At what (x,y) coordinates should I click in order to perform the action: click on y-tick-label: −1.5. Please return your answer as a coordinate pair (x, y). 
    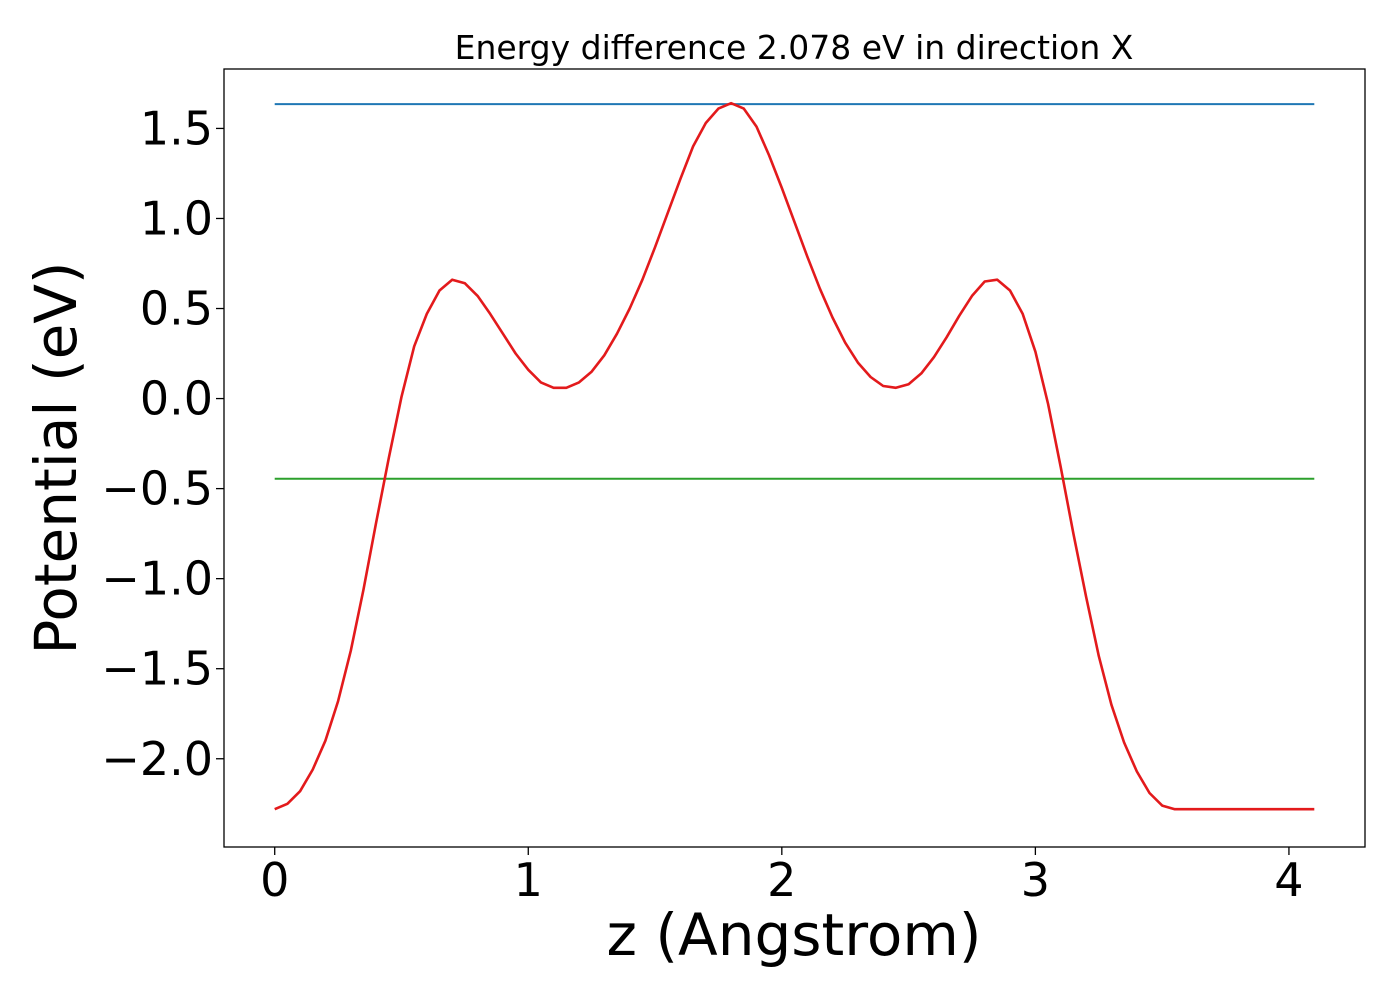
    Looking at the image, I should click on (157, 669).